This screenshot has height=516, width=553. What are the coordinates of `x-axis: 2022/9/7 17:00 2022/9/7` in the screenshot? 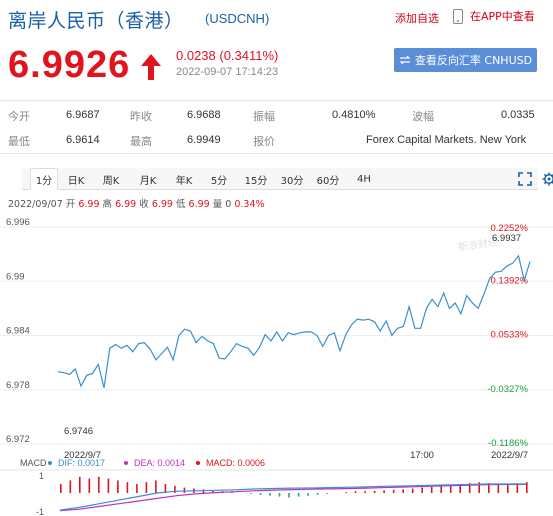 It's located at (296, 455).